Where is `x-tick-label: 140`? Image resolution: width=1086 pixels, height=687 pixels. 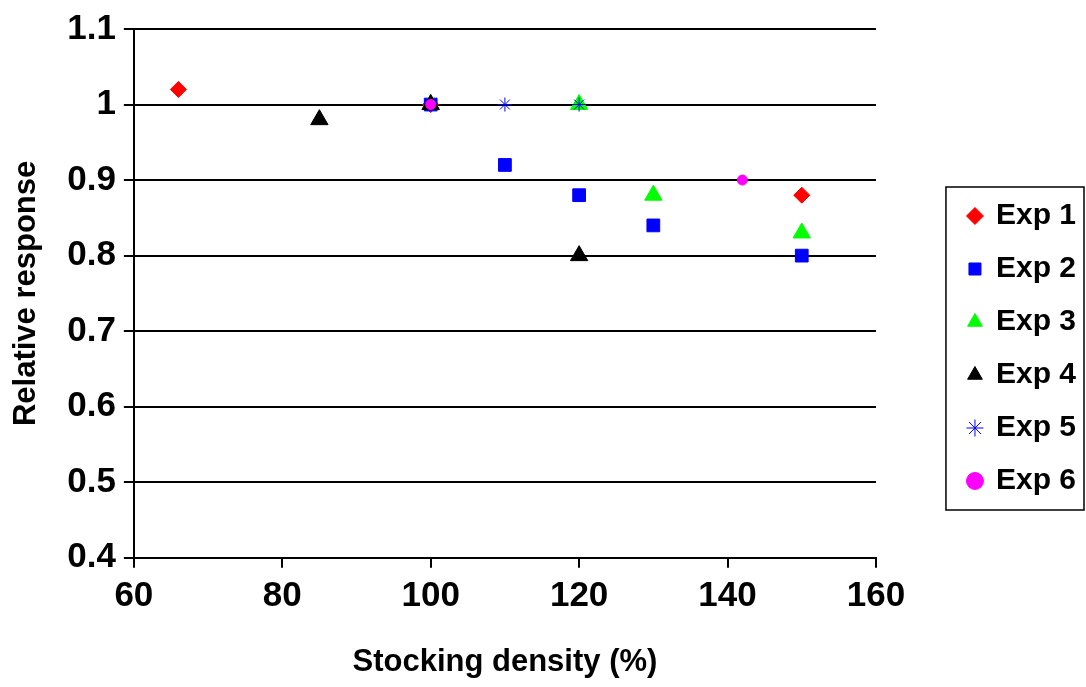 x-tick-label: 140 is located at coordinates (727, 594).